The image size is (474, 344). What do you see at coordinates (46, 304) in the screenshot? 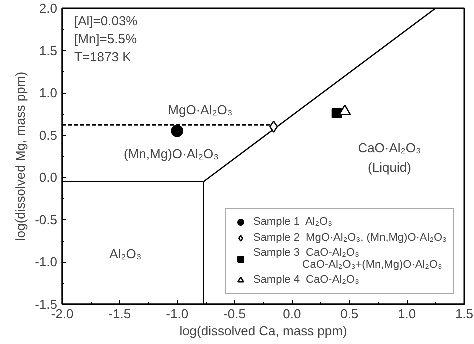
I see `y-tick-label: -1.5` at bounding box center [46, 304].